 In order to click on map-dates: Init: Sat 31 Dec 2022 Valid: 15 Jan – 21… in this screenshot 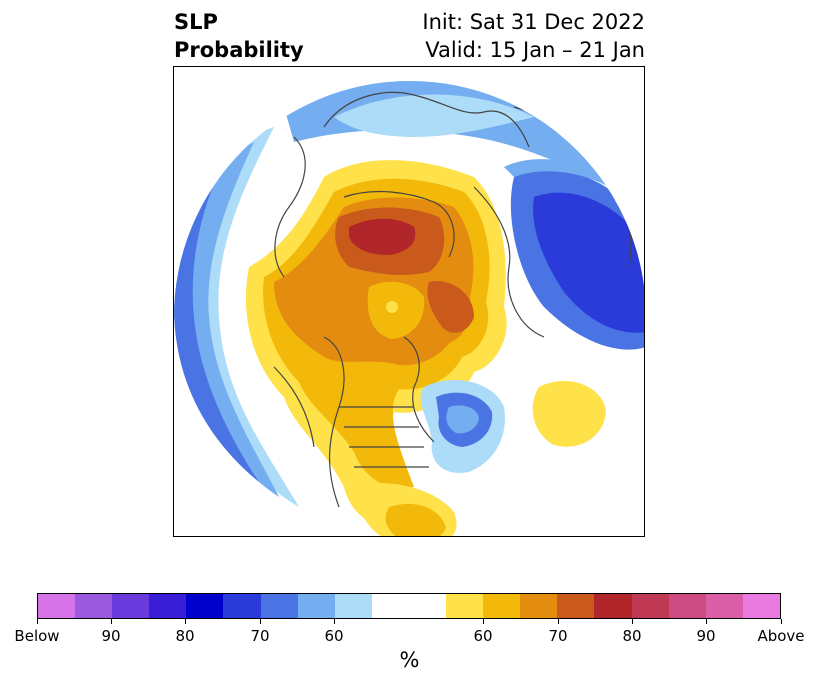, I will do `click(533, 36)`.